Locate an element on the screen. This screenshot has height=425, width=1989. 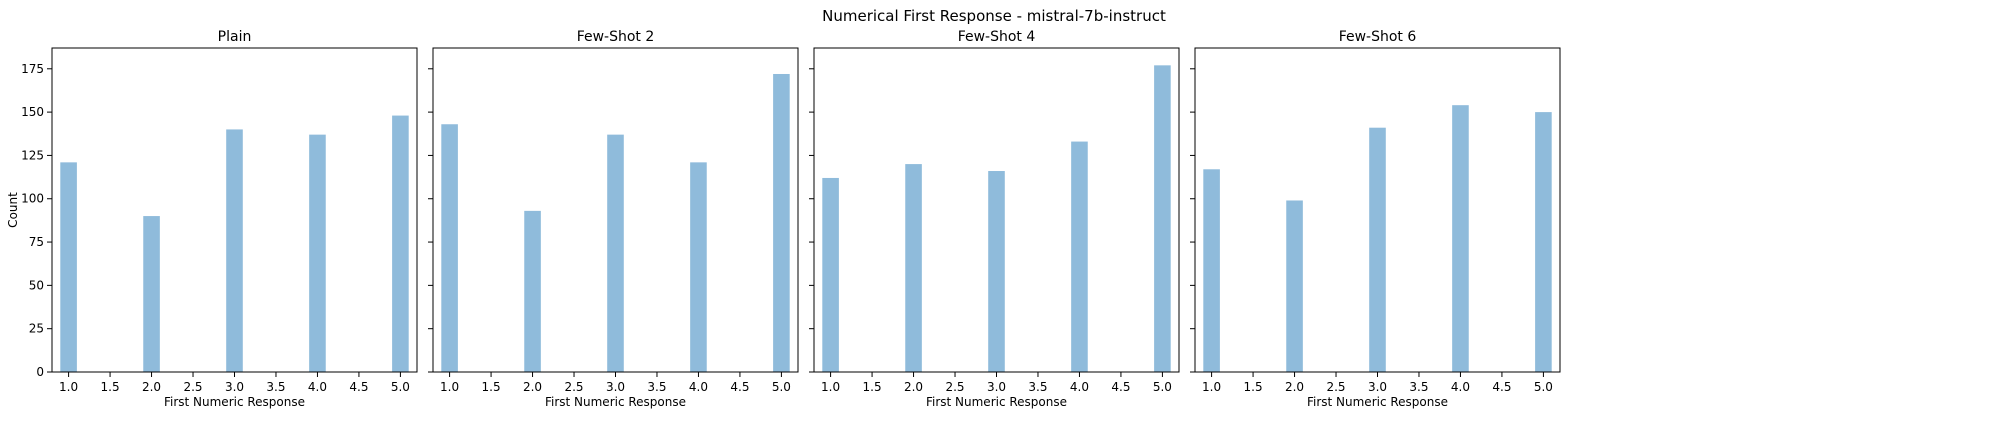
y-tick-label: 150 is located at coordinates (32, 112).